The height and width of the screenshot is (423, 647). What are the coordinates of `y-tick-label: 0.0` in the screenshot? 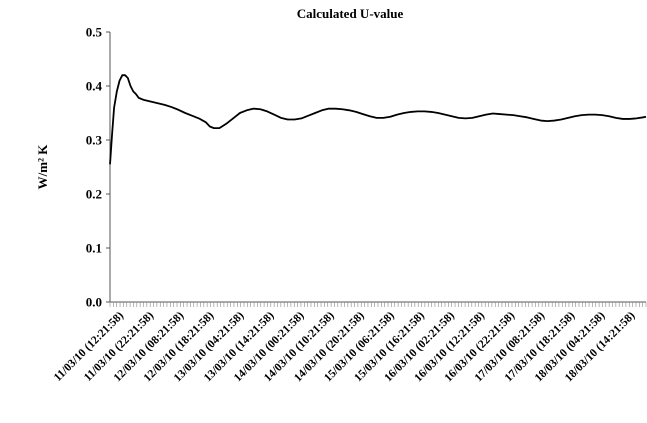 It's located at (94, 302).